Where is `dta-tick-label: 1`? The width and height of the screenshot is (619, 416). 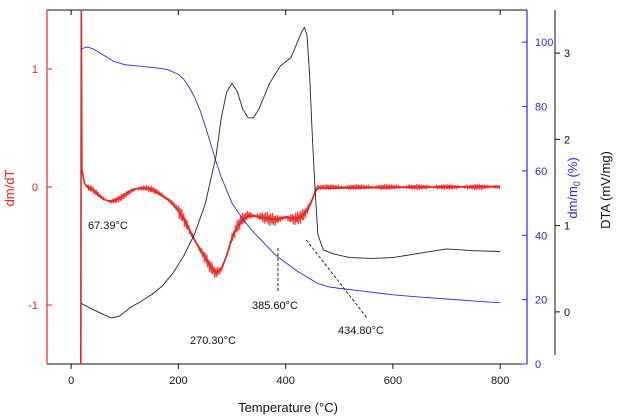 dta-tick-label: 1 is located at coordinates (567, 227).